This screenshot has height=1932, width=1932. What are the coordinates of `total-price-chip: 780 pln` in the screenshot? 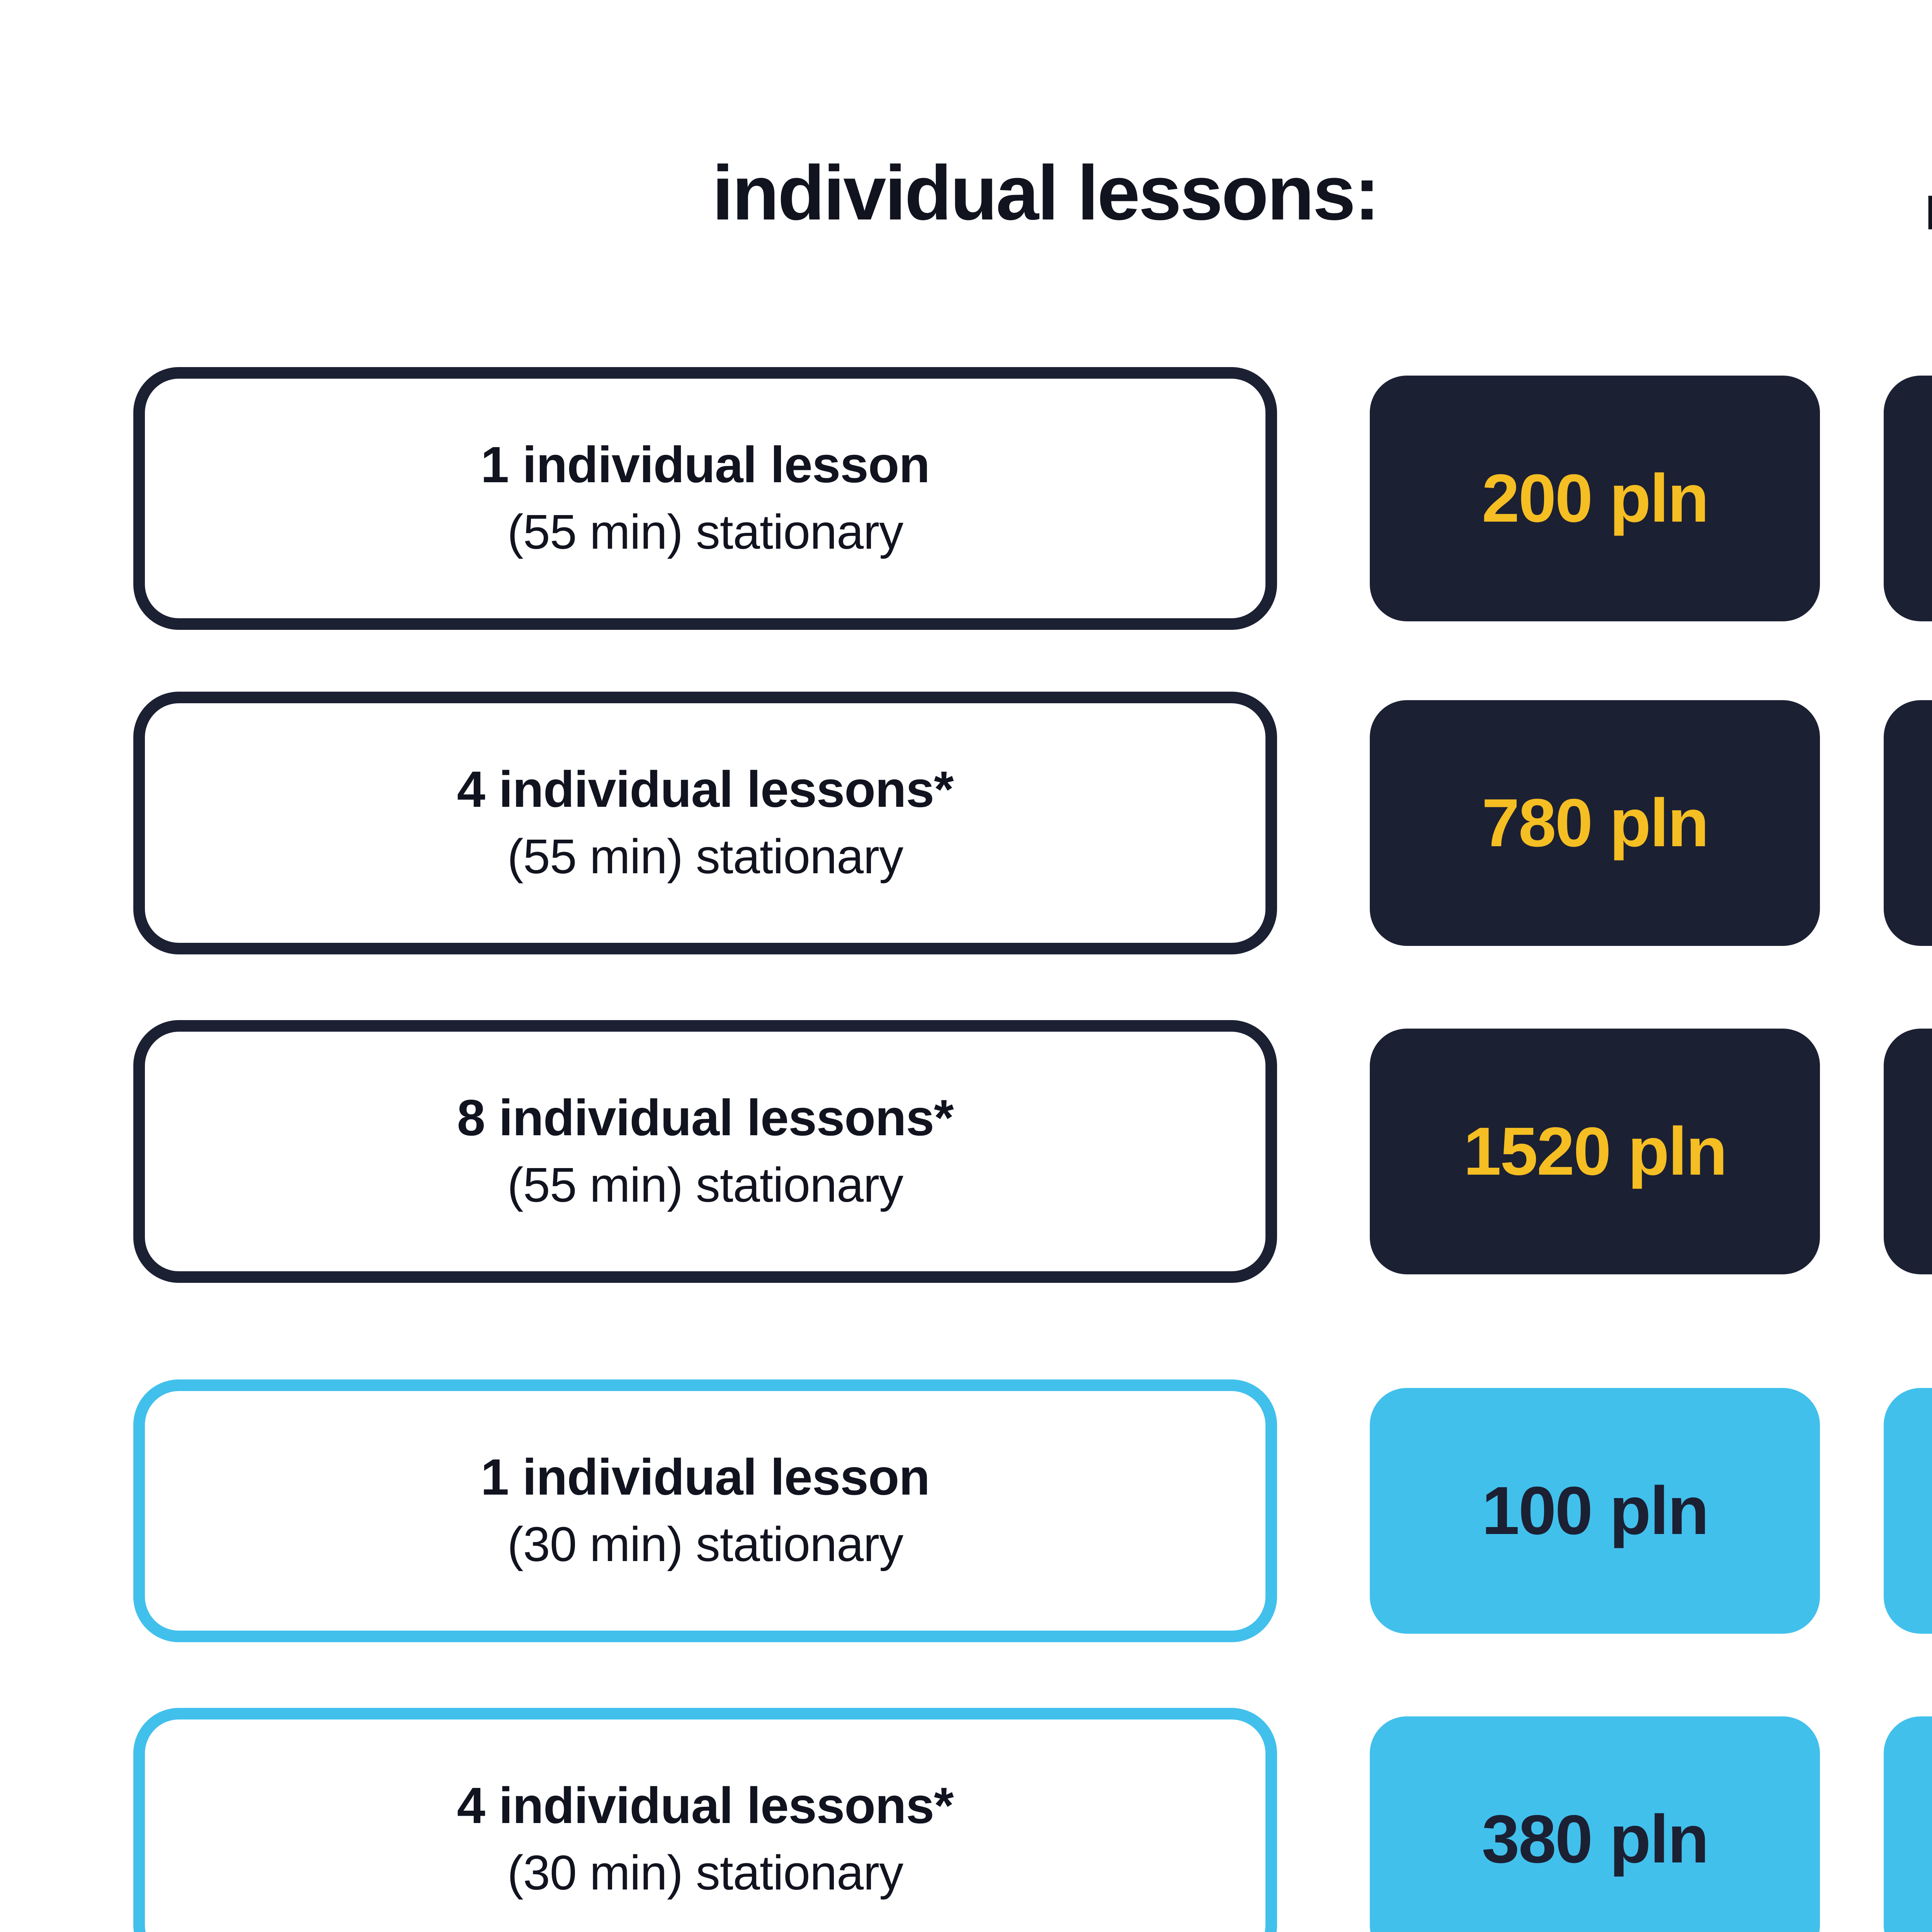 It's located at (1595, 823).